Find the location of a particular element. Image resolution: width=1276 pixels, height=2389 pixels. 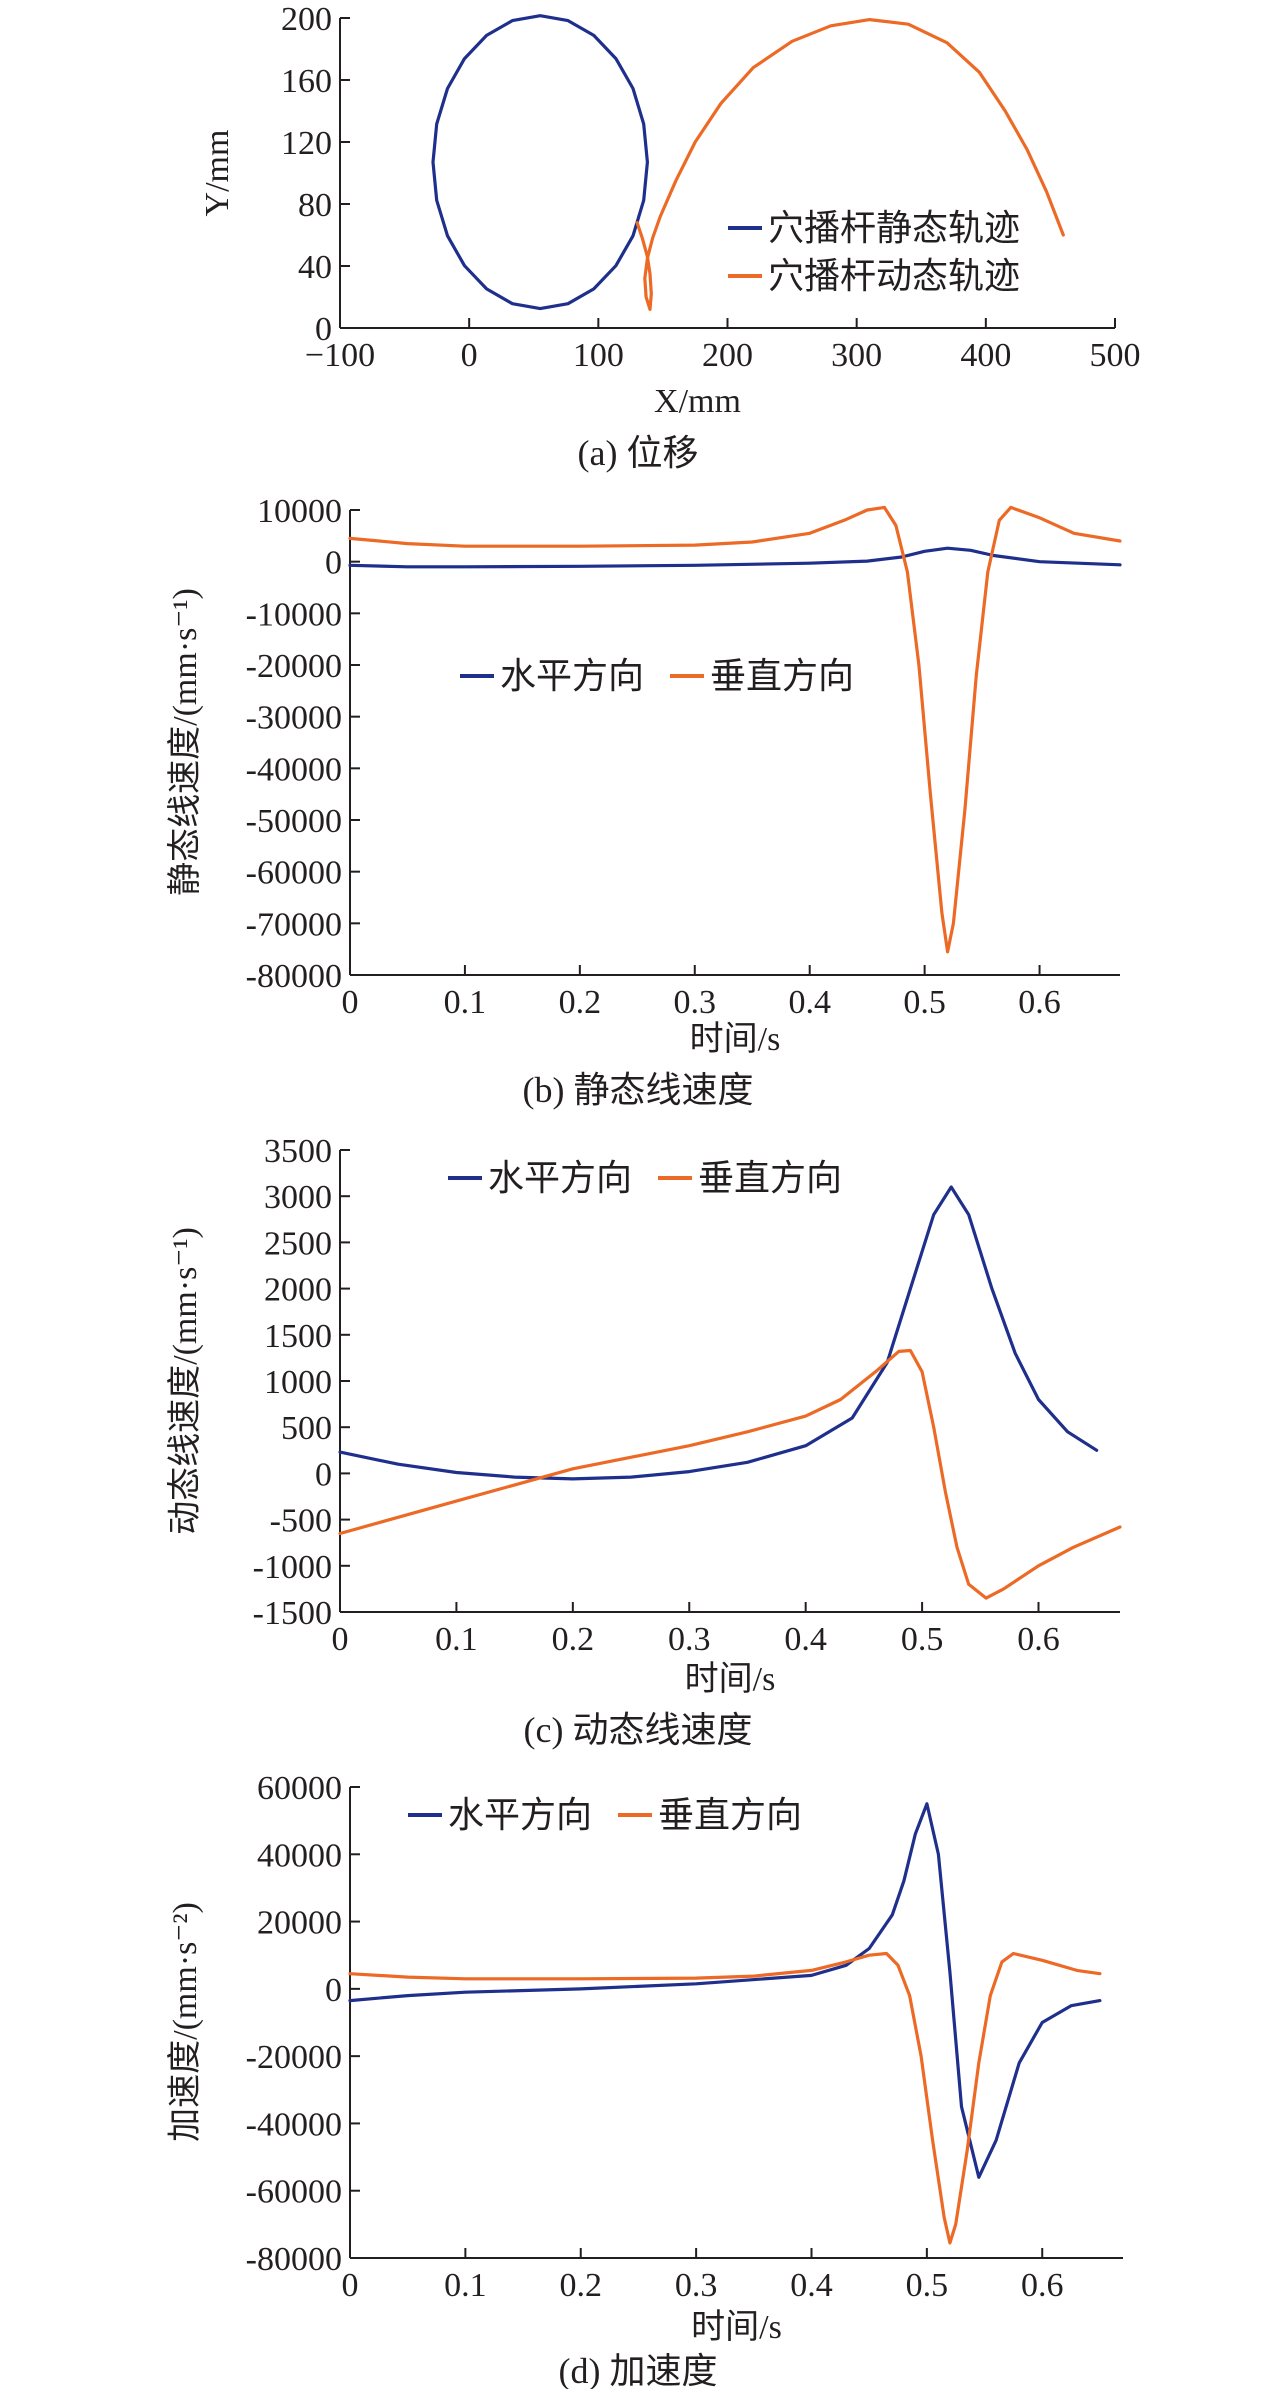

y-tick-label: 40 is located at coordinates (315, 267).